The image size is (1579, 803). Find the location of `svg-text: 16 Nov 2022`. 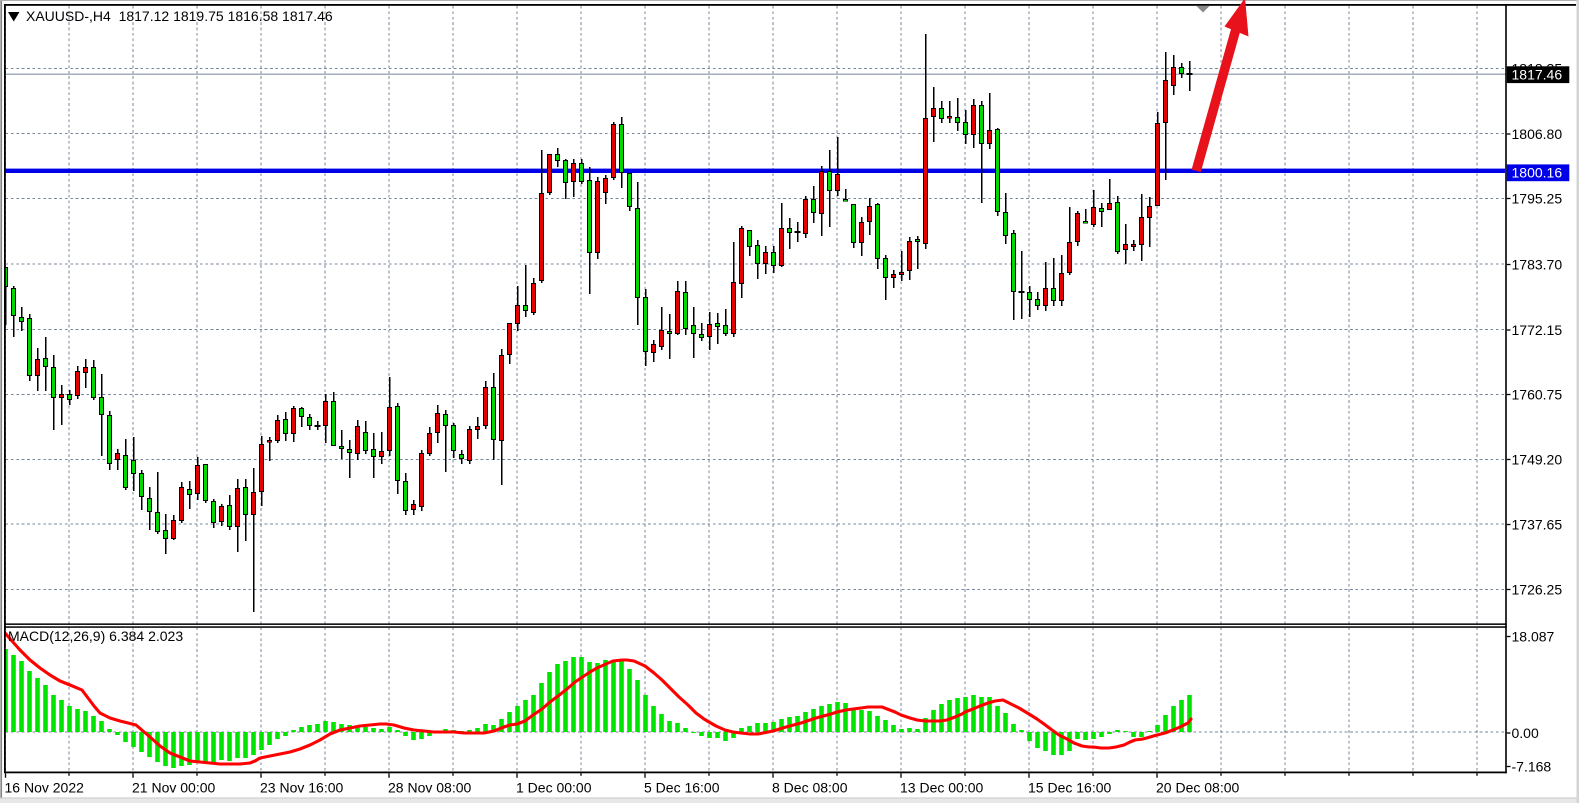

svg-text: 16 Nov 2022 is located at coordinates (45, 788).